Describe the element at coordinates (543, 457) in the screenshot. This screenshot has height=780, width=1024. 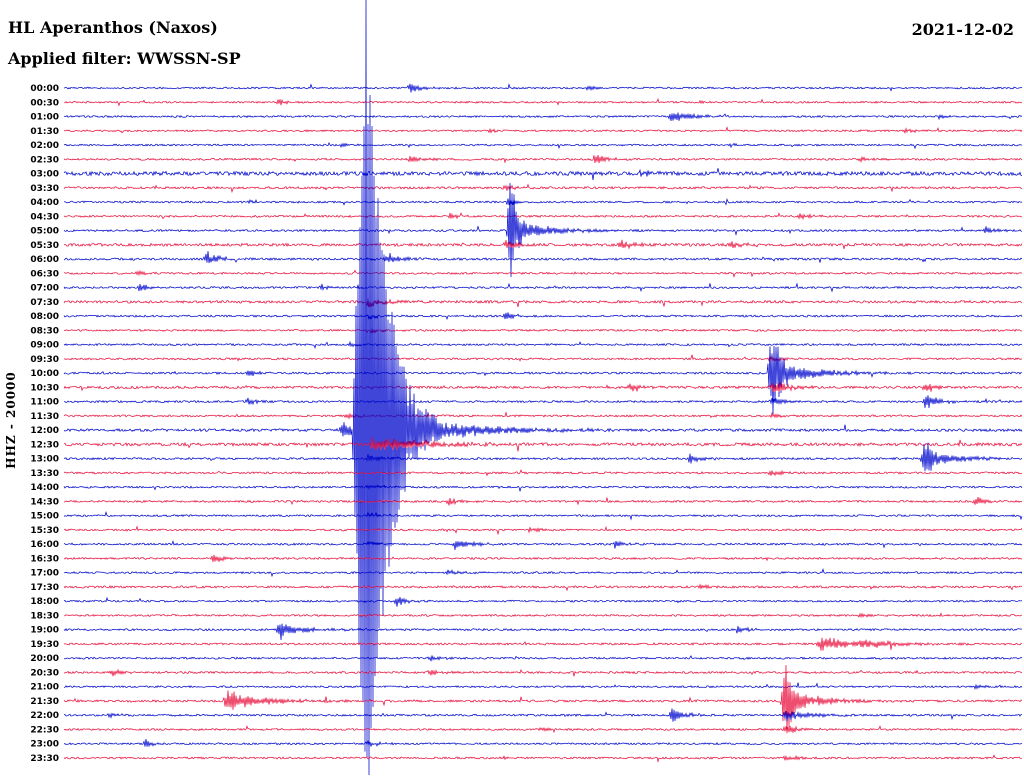
I see `seismic-trace-13:00` at that location.